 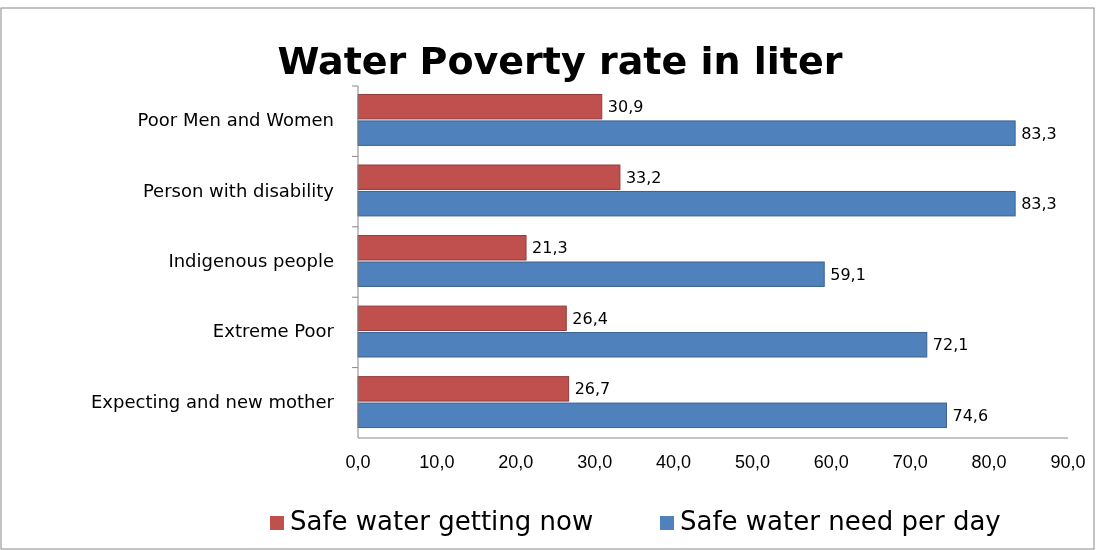 I want to click on data-label: 72,1, so click(x=950, y=345).